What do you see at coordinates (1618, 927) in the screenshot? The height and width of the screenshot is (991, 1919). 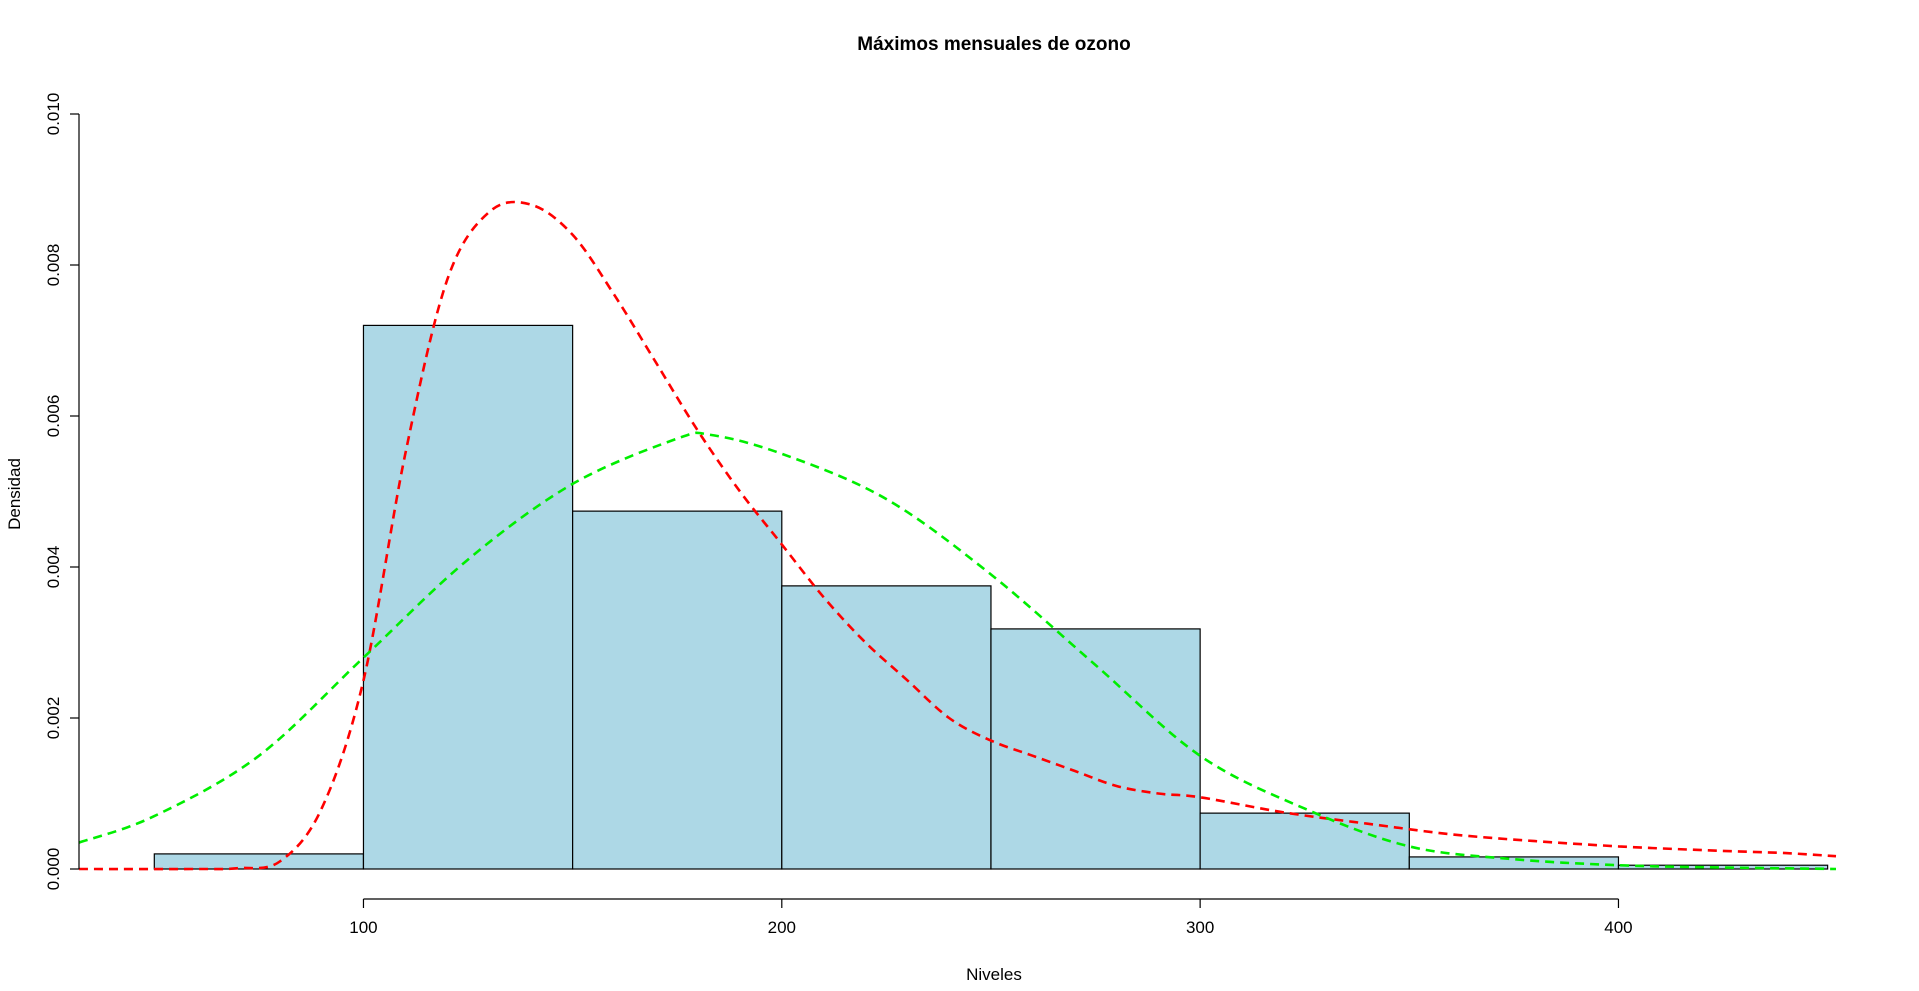 I see `x-tick-label: 400` at bounding box center [1618, 927].